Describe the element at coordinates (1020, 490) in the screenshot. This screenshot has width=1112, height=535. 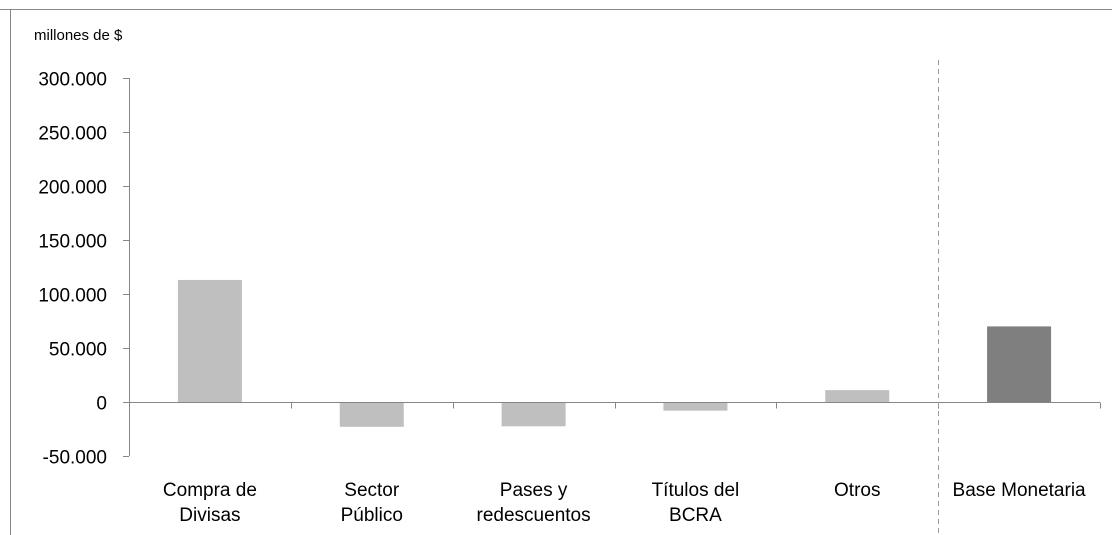
I see `category-label: Base Monetaria` at that location.